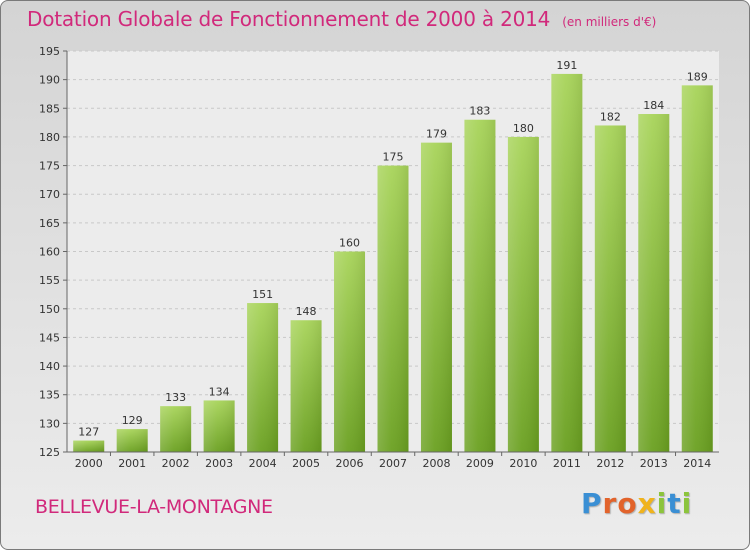 This screenshot has height=550, width=750. I want to click on bar-value-label: 180, so click(523, 128).